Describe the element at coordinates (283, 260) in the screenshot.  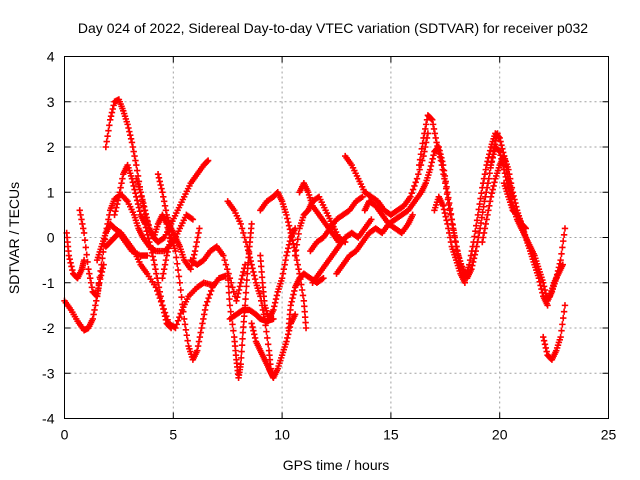
I see `series-arc17` at that location.